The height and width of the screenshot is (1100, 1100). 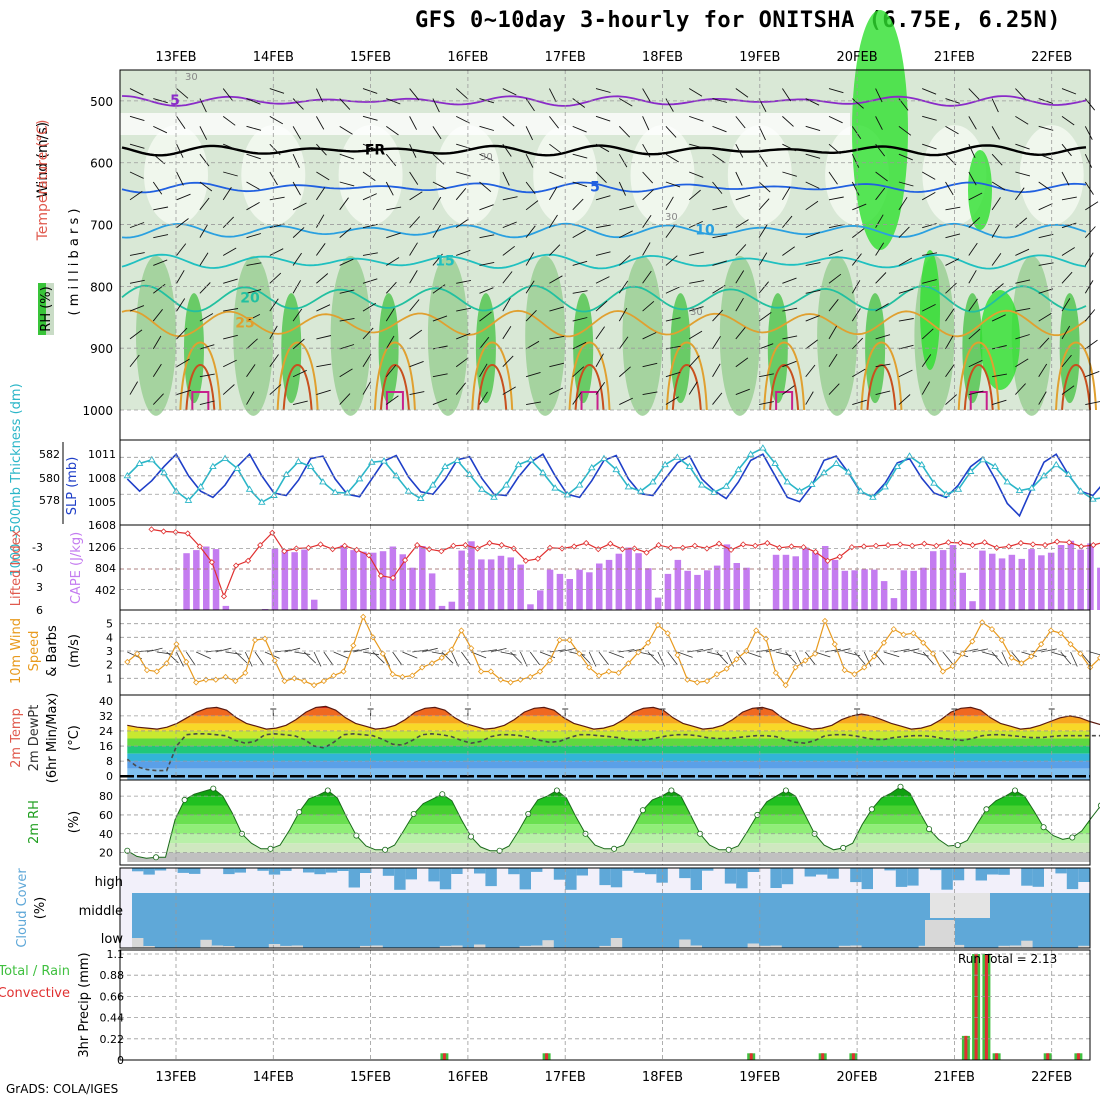 I want to click on temp-color-band, so click(x=608, y=712).